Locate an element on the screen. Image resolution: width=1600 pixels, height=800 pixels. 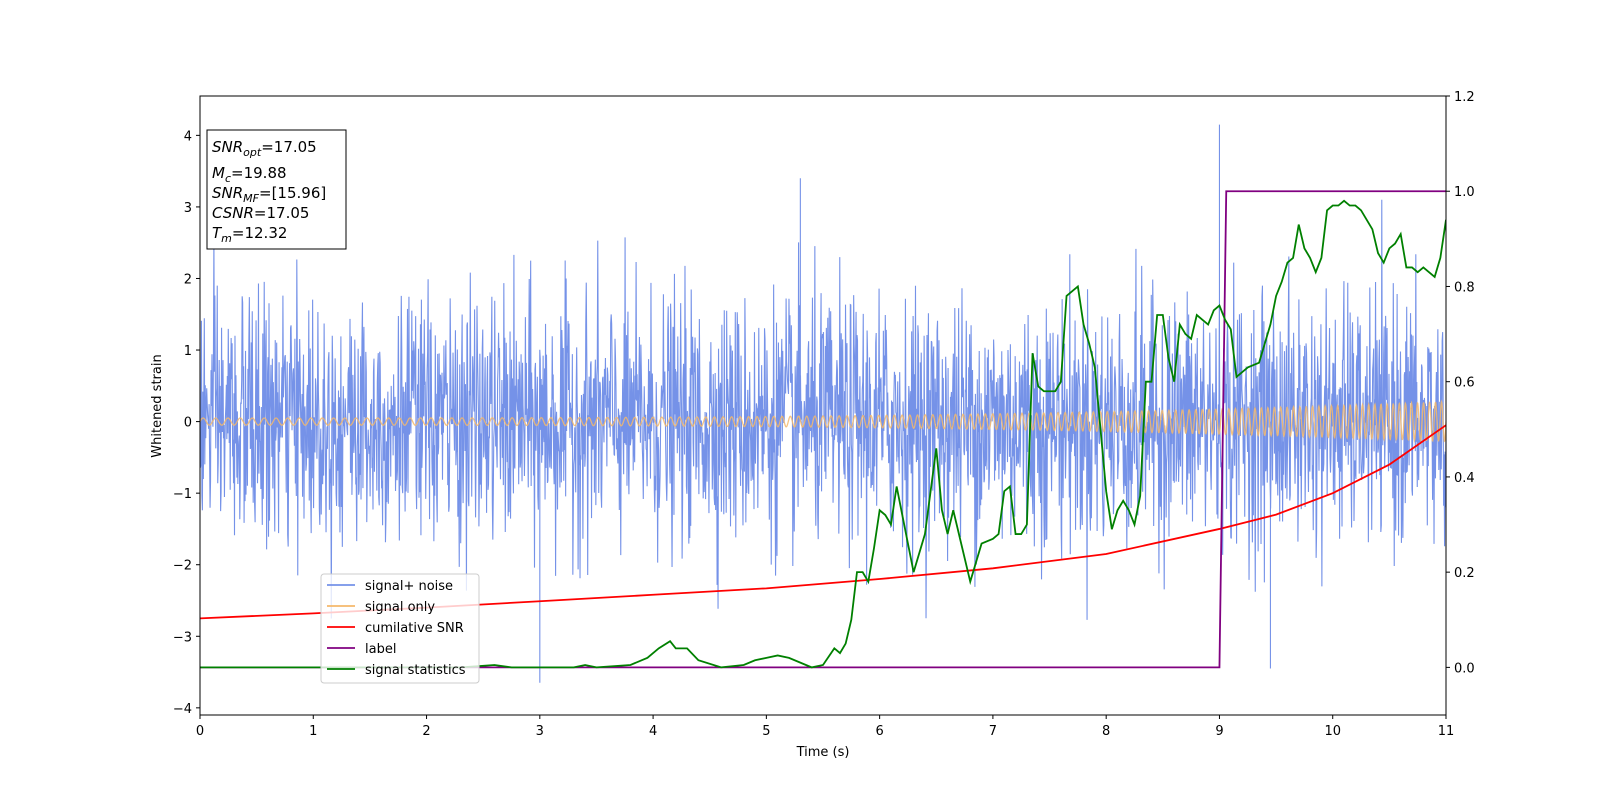
y2-tick-label: 0.8 is located at coordinates (1464, 287).